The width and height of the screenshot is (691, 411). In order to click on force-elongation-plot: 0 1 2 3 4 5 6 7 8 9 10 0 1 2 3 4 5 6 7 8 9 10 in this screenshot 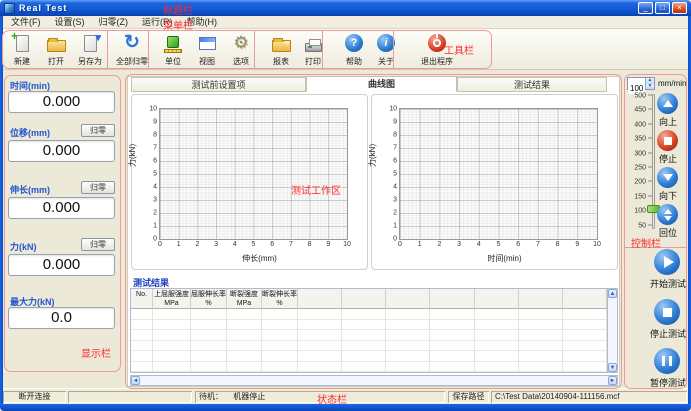, I will do `click(250, 177)`.